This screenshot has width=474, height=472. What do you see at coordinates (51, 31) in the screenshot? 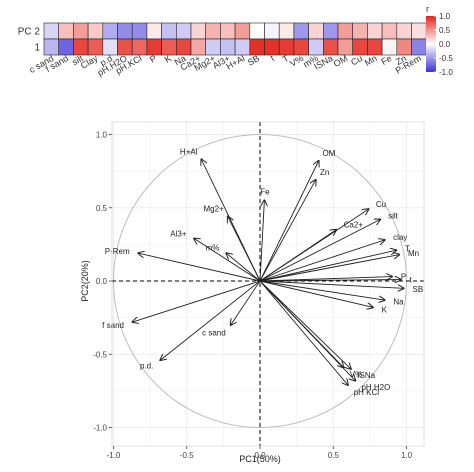
I see `heatmap-cell-pc-2-c-sand` at bounding box center [51, 31].